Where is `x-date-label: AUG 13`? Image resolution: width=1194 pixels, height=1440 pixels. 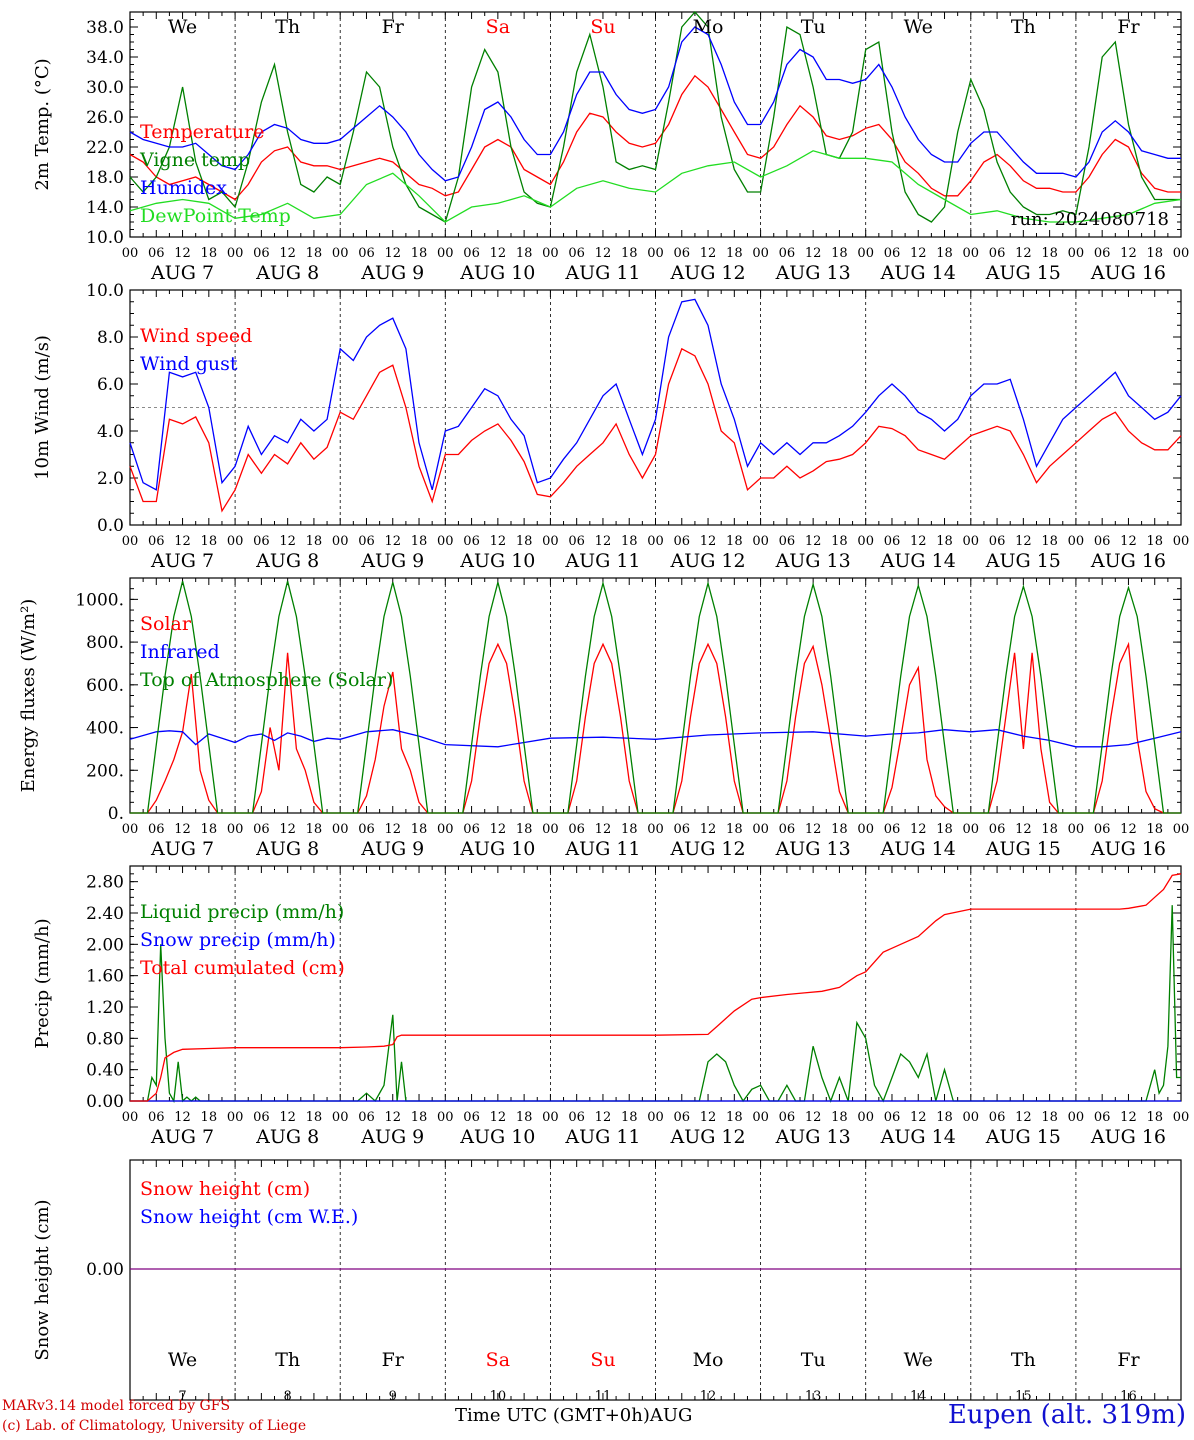 x-date-label: AUG 13 is located at coordinates (813, 273).